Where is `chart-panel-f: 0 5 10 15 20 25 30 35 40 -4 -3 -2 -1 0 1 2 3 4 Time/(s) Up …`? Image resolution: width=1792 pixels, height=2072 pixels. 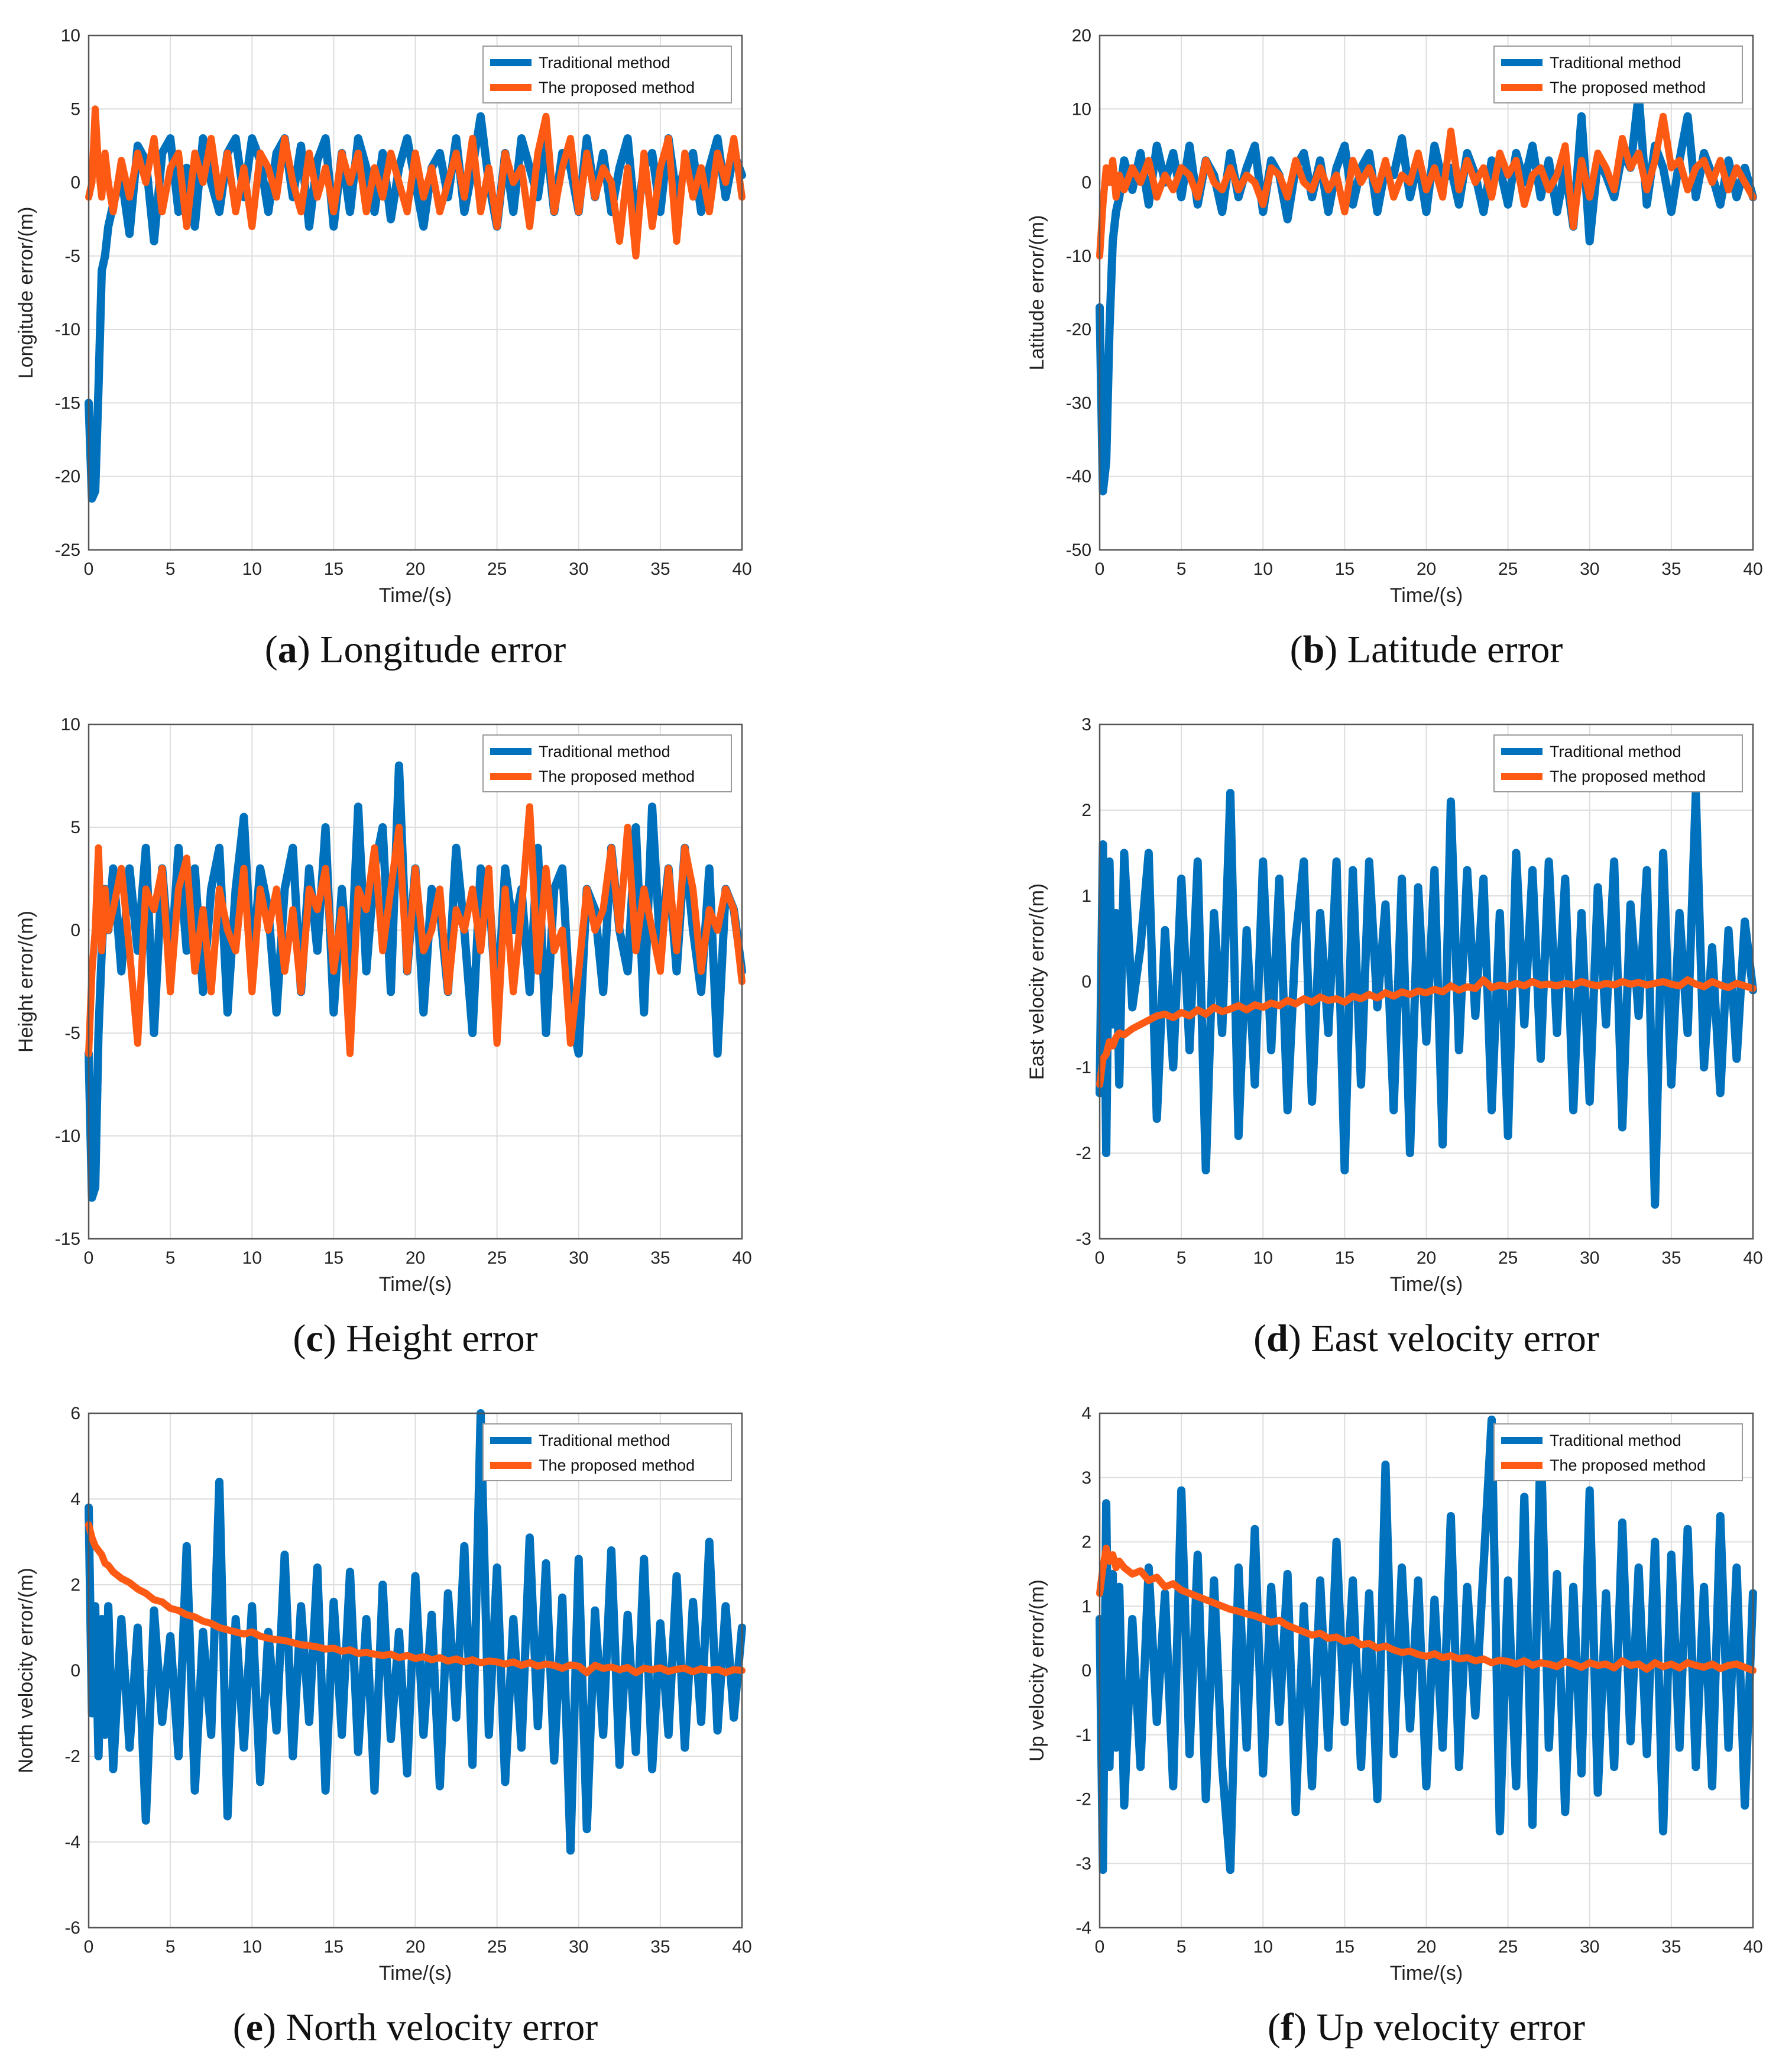 chart-panel-f: 0 5 10 15 20 25 30 35 40 -4 -3 -2 -1 0 1 2 3 4 Time/(s) Up … is located at coordinates (1394, 1726).